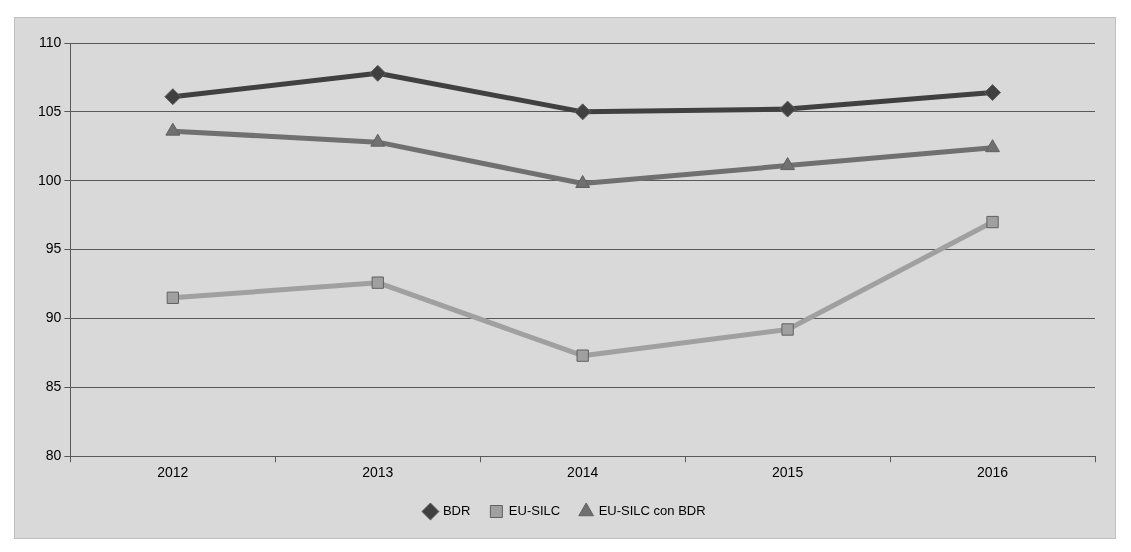 The width and height of the screenshot is (1131, 552). Describe the element at coordinates (50, 41) in the screenshot. I see `y-tick-label: 110` at that location.